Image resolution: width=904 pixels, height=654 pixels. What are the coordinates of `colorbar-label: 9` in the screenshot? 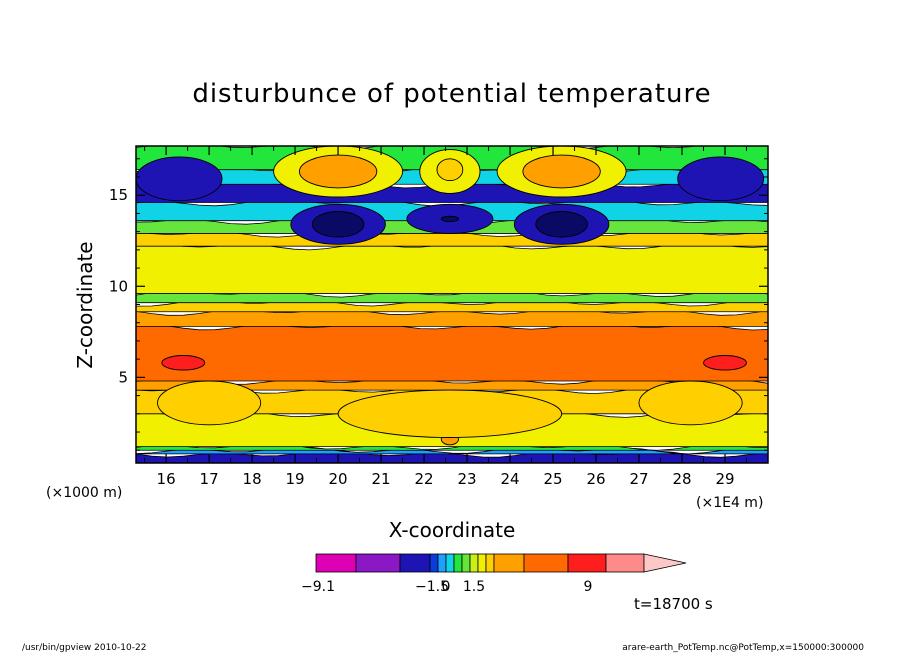 It's located at (588, 587).